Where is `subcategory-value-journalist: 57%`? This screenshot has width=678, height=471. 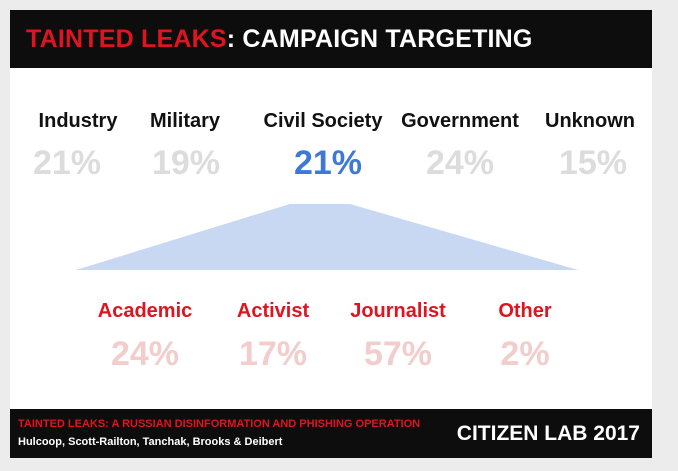 subcategory-value-journalist: 57% is located at coordinates (398, 354).